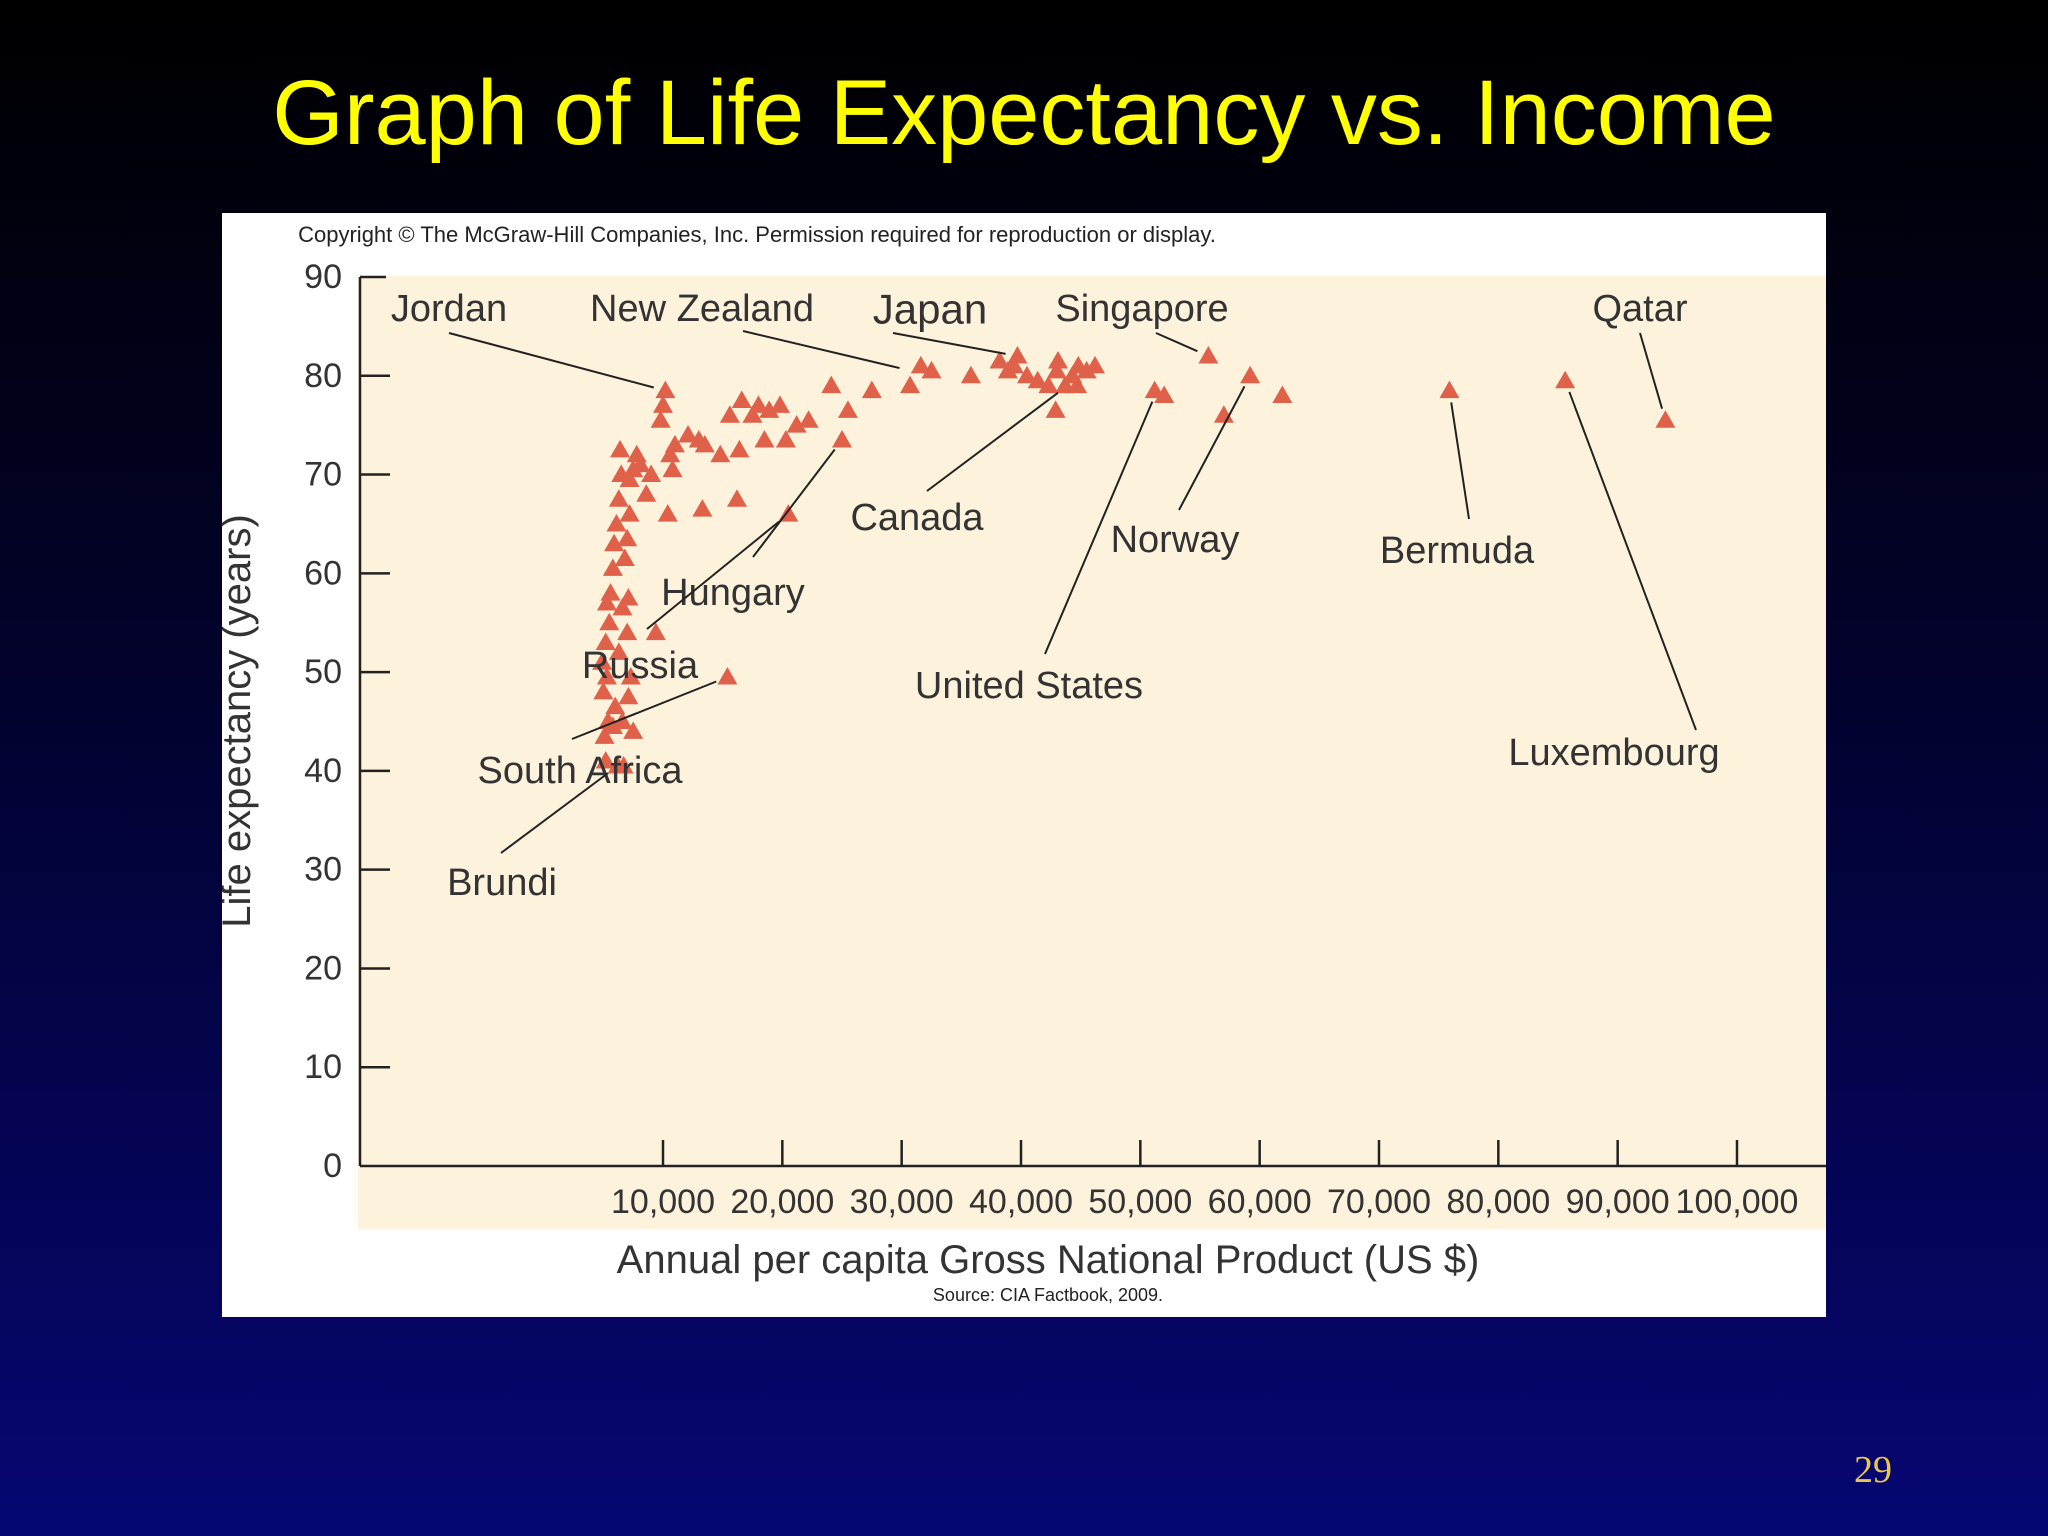 Image resolution: width=2048 pixels, height=1536 pixels. I want to click on y-axis-label: Life expectancy (years), so click(240, 721).